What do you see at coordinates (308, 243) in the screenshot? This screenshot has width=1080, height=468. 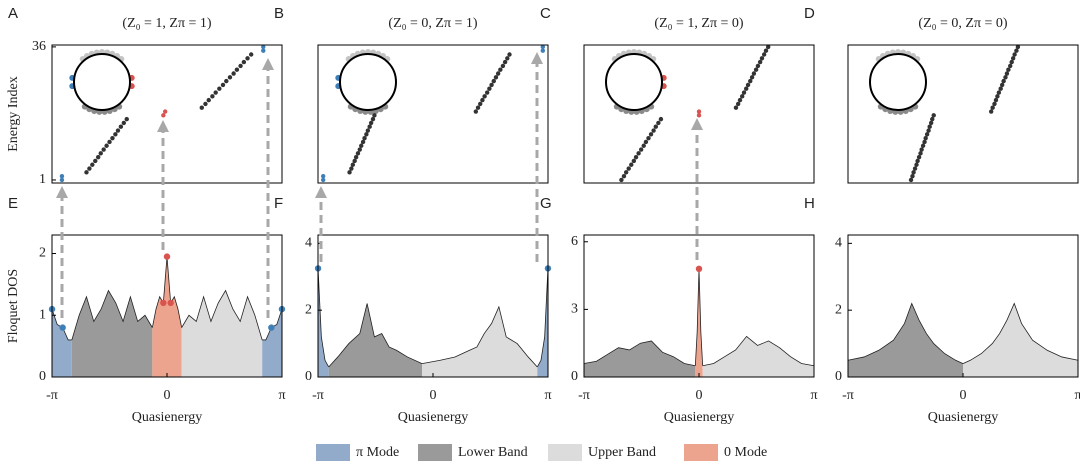 I see `y-tick-label: 4` at bounding box center [308, 243].